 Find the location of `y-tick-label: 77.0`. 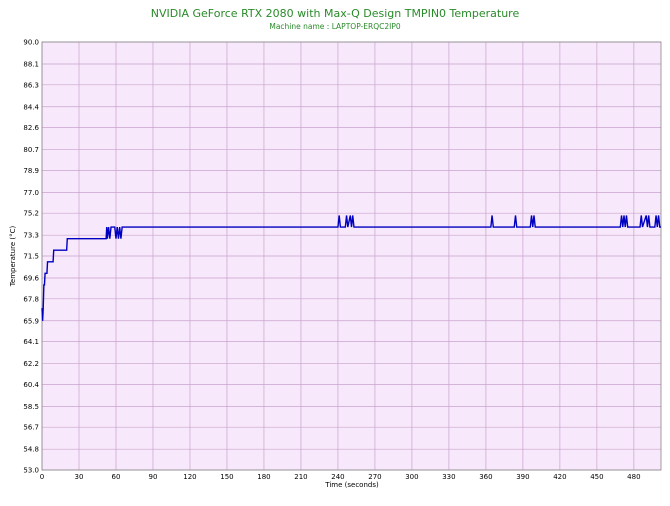

y-tick-label: 77.0 is located at coordinates (31, 193).